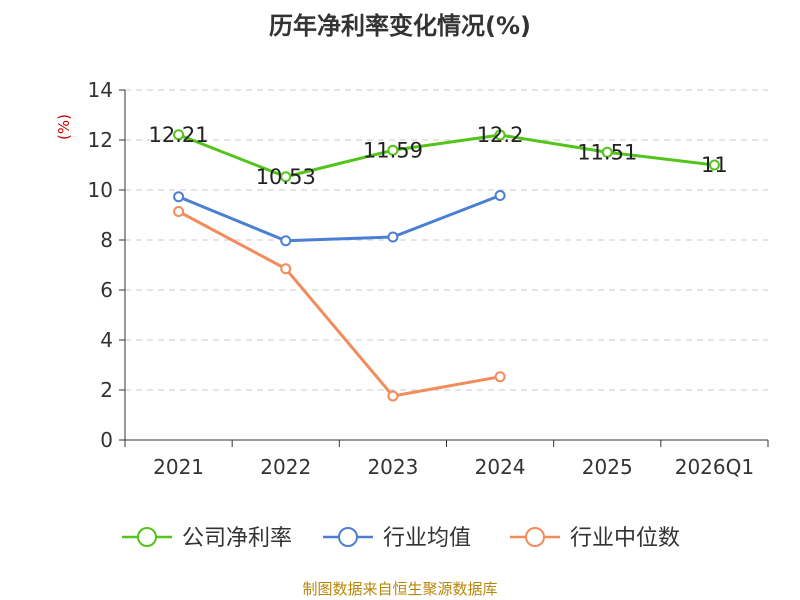 The image size is (800, 600). I want to click on data-label: 12.2, so click(500, 135).